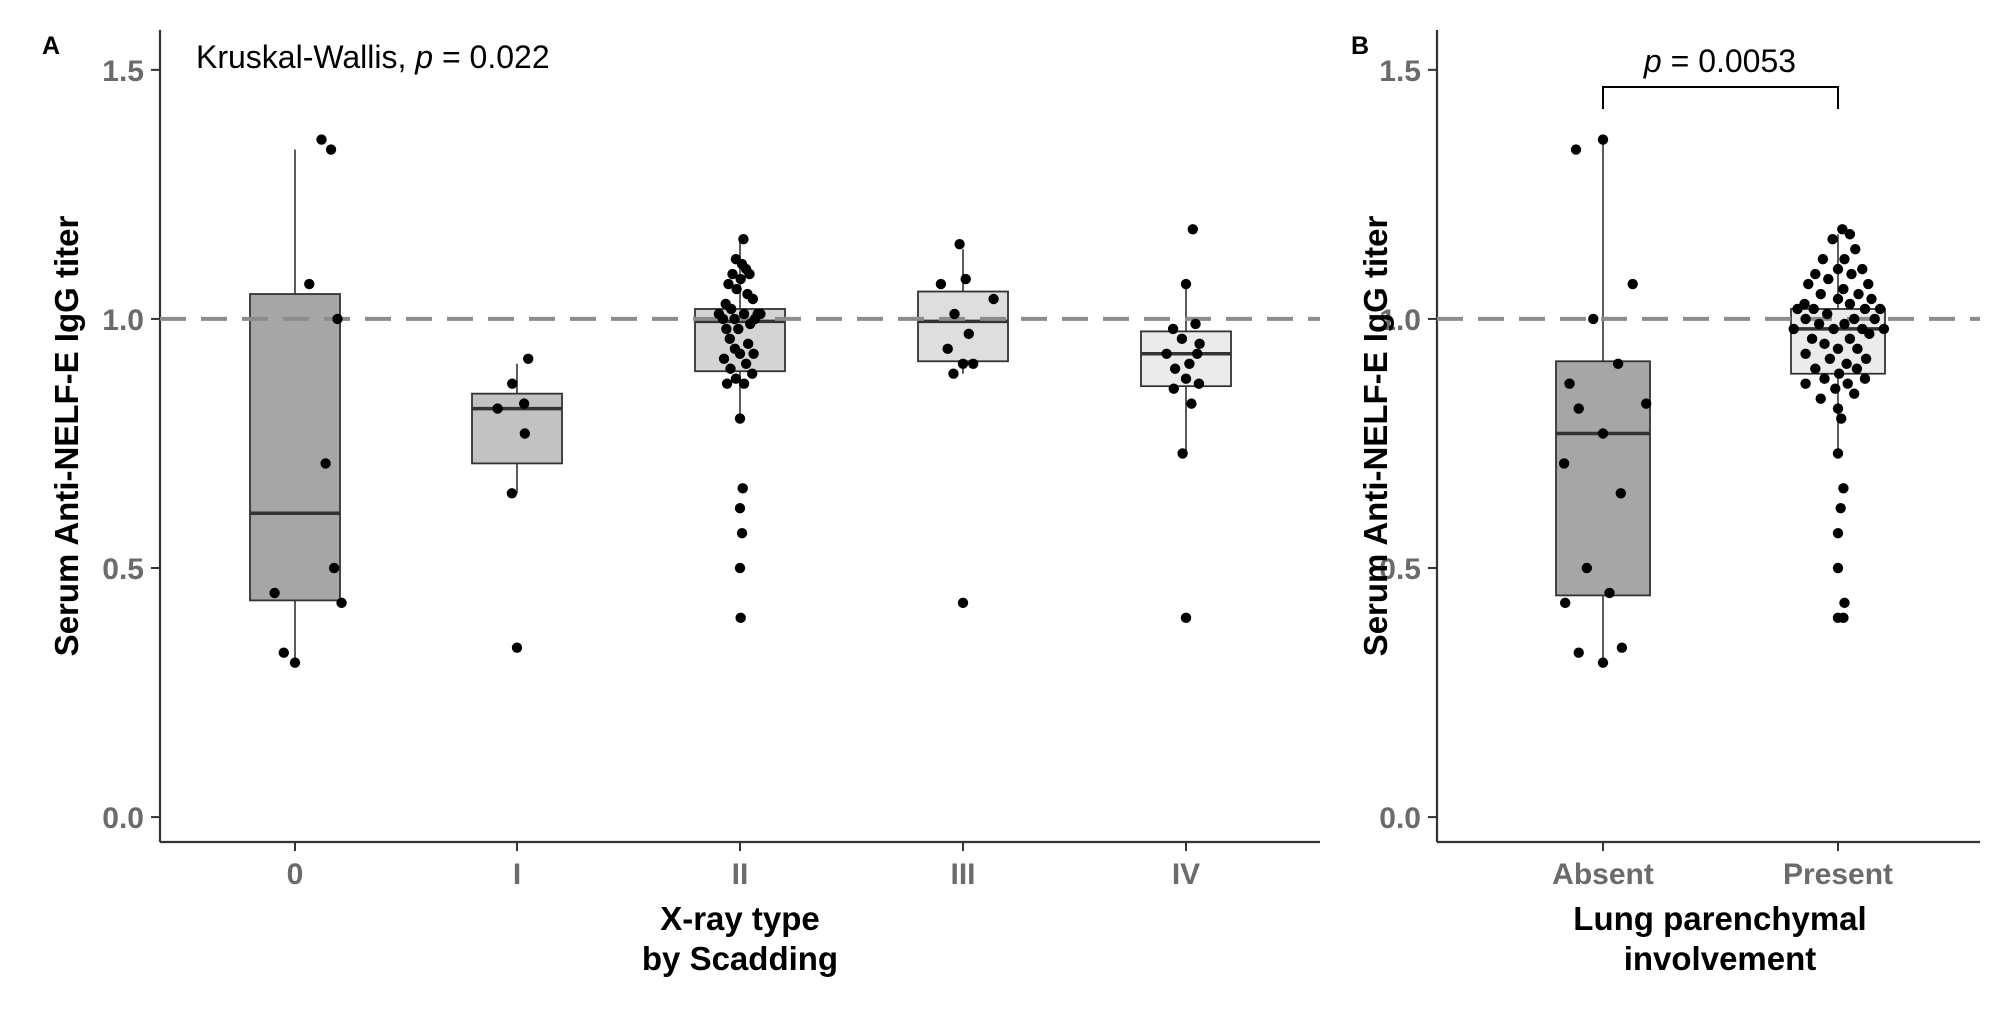  What do you see at coordinates (1375, 436) in the screenshot?
I see `panel-b-y-axis-title: Serum Anti-NELF-E IgG titer` at bounding box center [1375, 436].